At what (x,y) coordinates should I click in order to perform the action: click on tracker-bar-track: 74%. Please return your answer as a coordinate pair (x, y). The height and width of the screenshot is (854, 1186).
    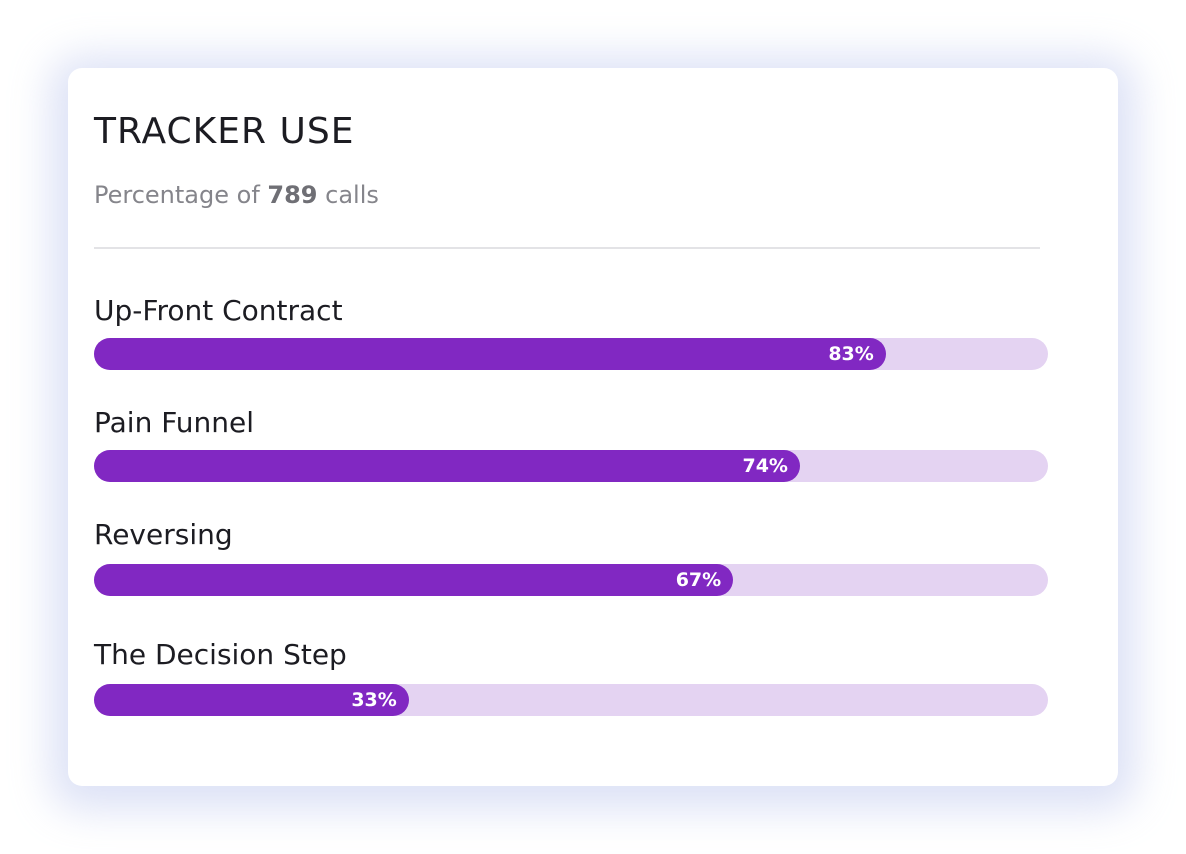
    Looking at the image, I should click on (571, 466).